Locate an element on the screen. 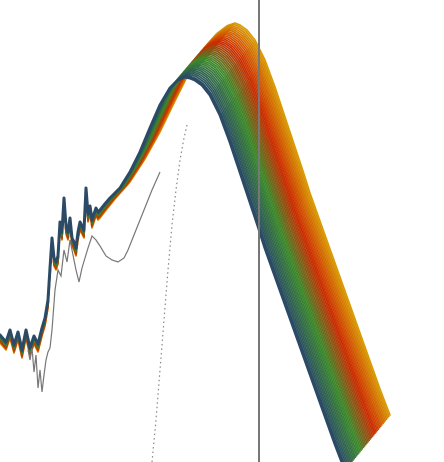 The image size is (444, 462). dotted-series-line is located at coordinates (169, 293).